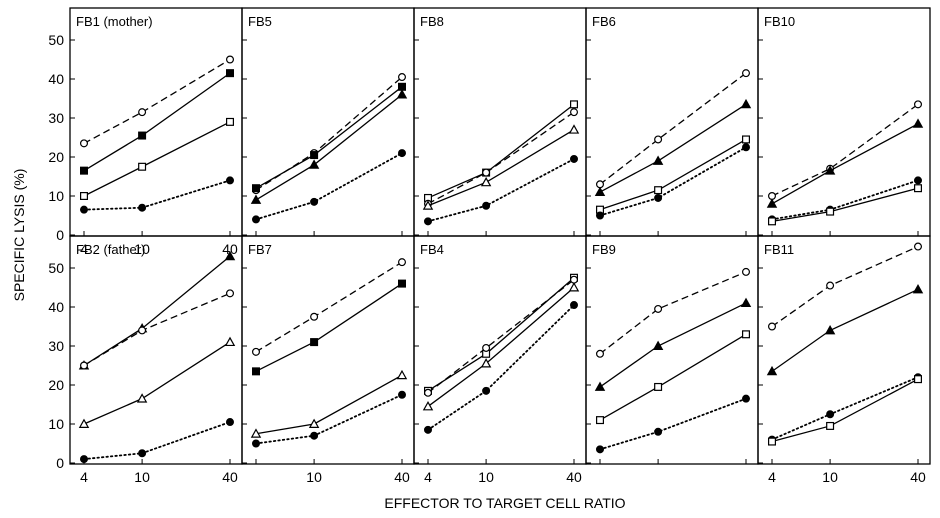  I want to click on panel-6: FB2 (father) 0 10 20 30 40 50 4 10 40, so click(145, 360).